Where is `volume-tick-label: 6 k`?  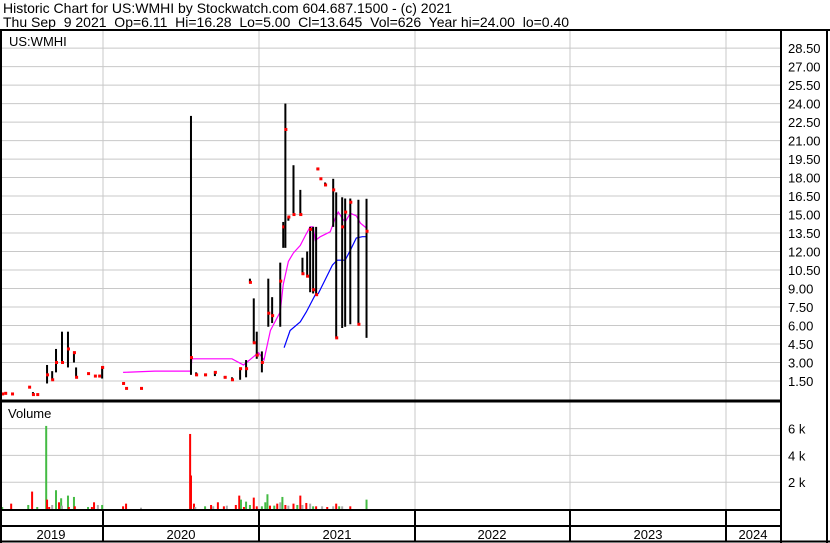 volume-tick-label: 6 k is located at coordinates (797, 429).